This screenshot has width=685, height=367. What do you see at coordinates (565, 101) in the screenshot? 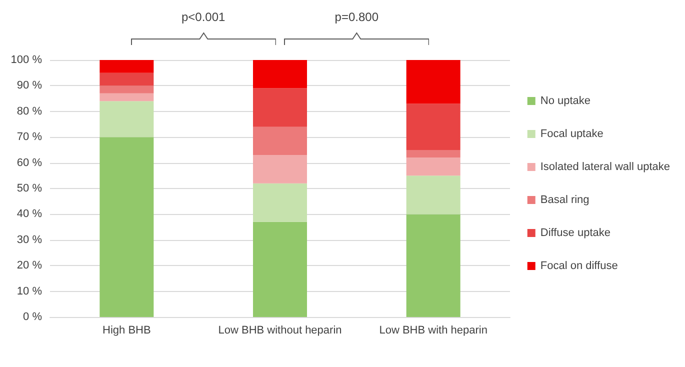
I see `legend-label: No uptake` at bounding box center [565, 101].